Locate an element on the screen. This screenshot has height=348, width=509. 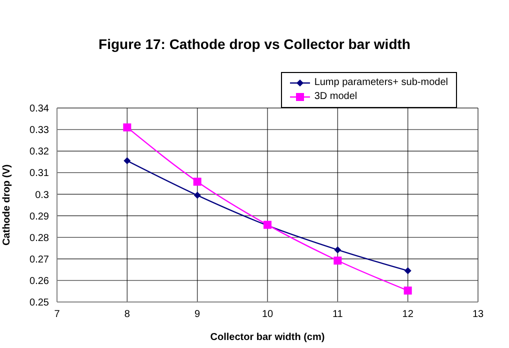
y-tick-label: 0.31 is located at coordinates (40, 174).